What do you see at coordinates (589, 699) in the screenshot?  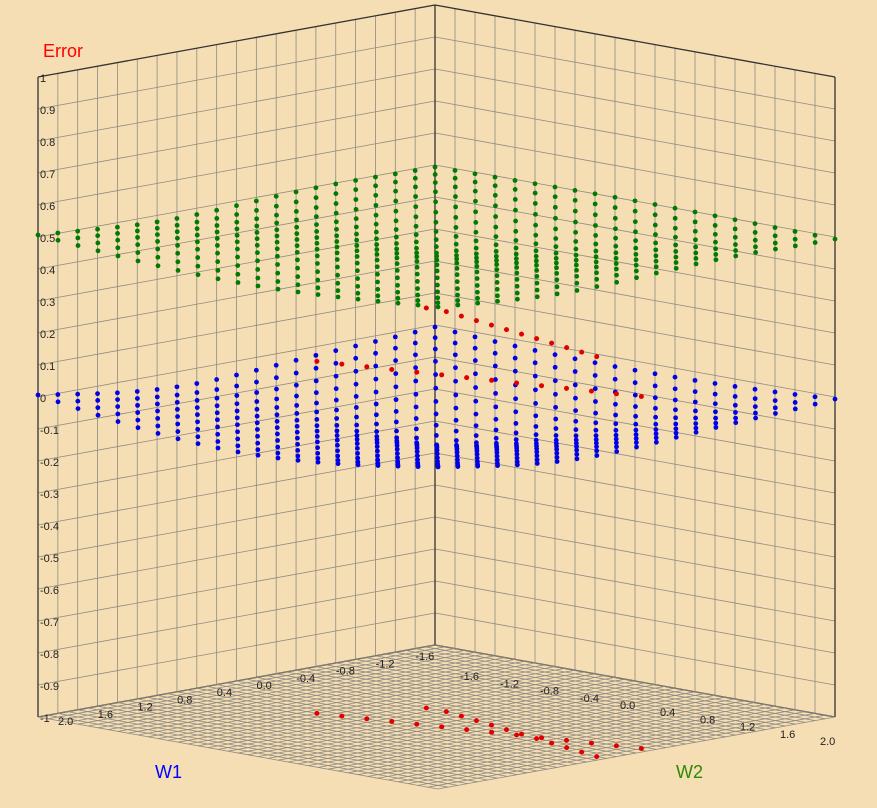 I see `w2-tick-label: -0.4` at bounding box center [589, 699].